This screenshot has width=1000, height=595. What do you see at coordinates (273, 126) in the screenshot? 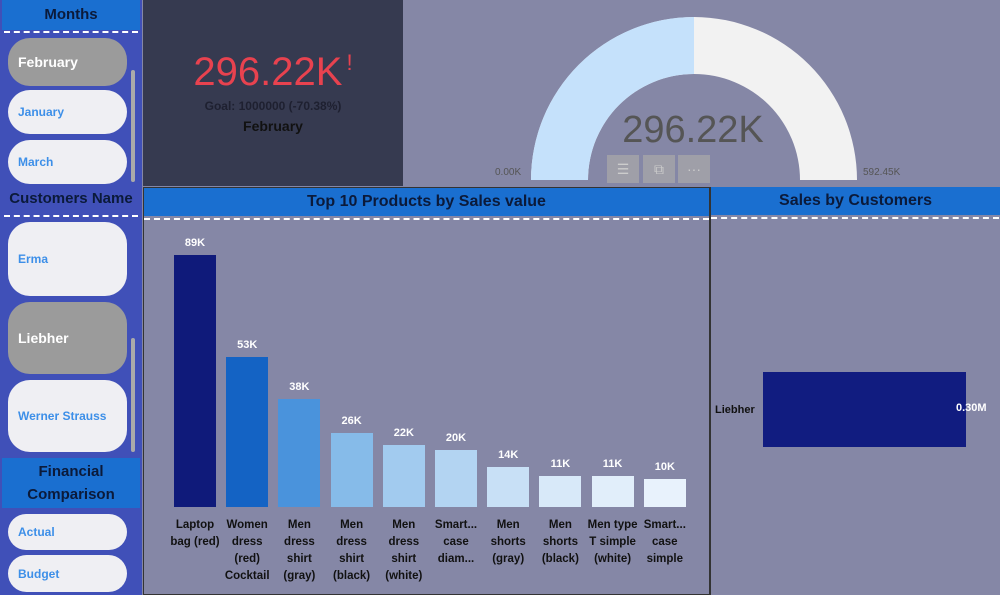
I see `kpi-month: February` at bounding box center [273, 126].